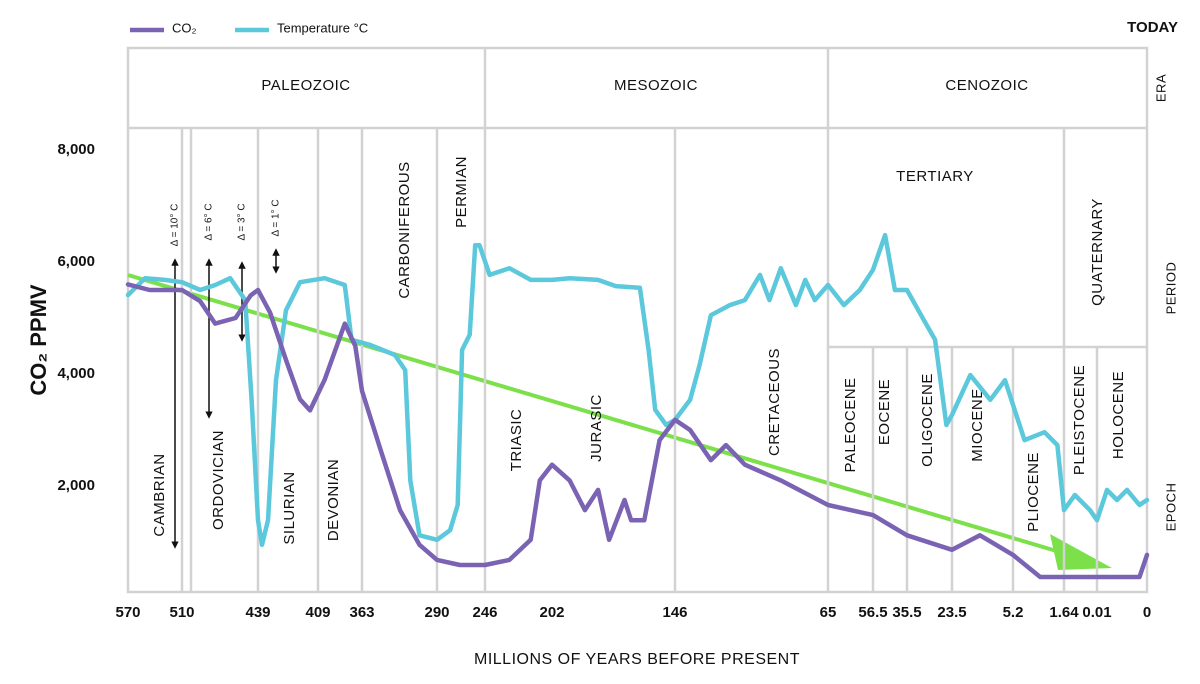  Describe the element at coordinates (850, 424) in the screenshot. I see `epoch-label: PALEOCENE` at that location.